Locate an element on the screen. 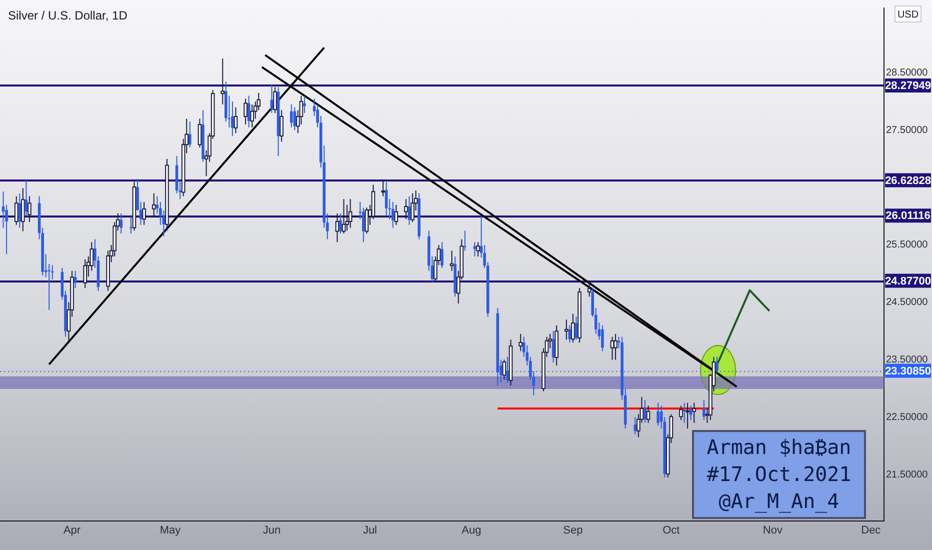 Image resolution: width=932 pixels, height=550 pixels. x-tick-label: Jul is located at coordinates (369, 530).